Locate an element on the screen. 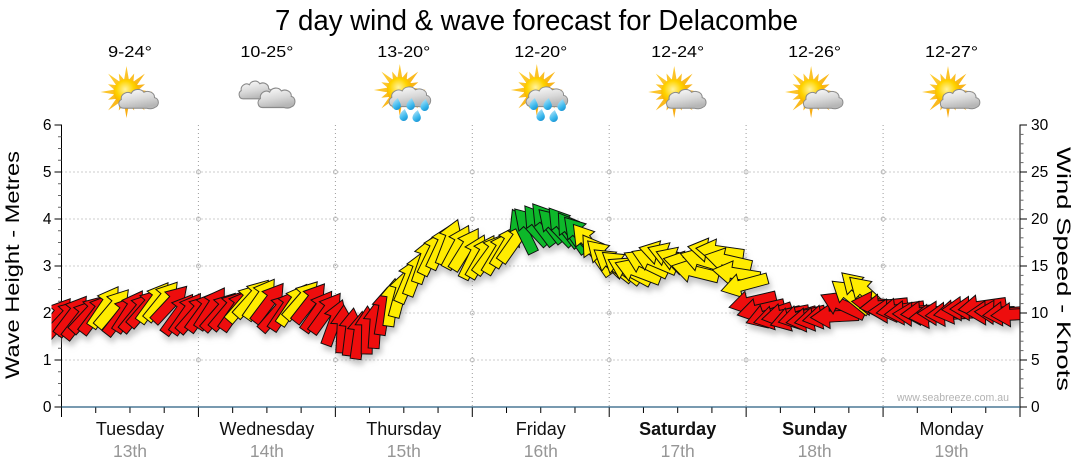  svg-text: 6 is located at coordinates (47, 125).